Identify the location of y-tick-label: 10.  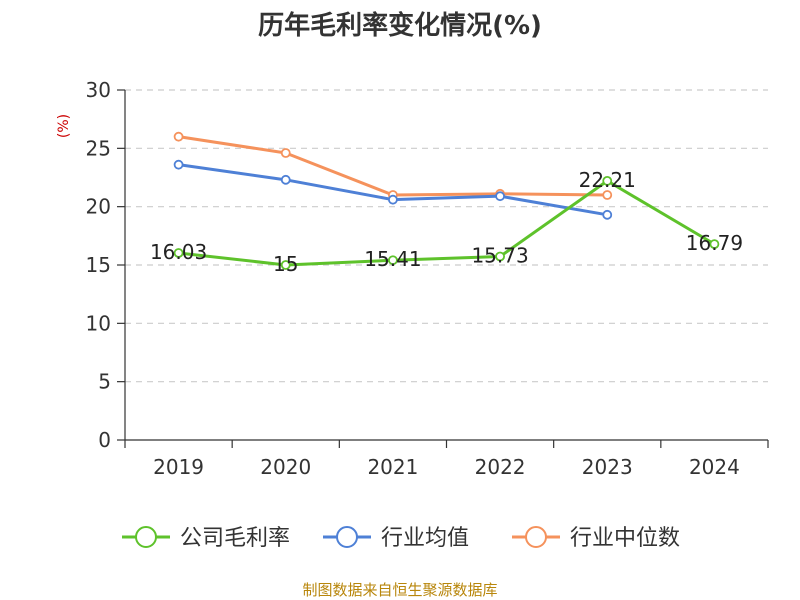
(98, 323).